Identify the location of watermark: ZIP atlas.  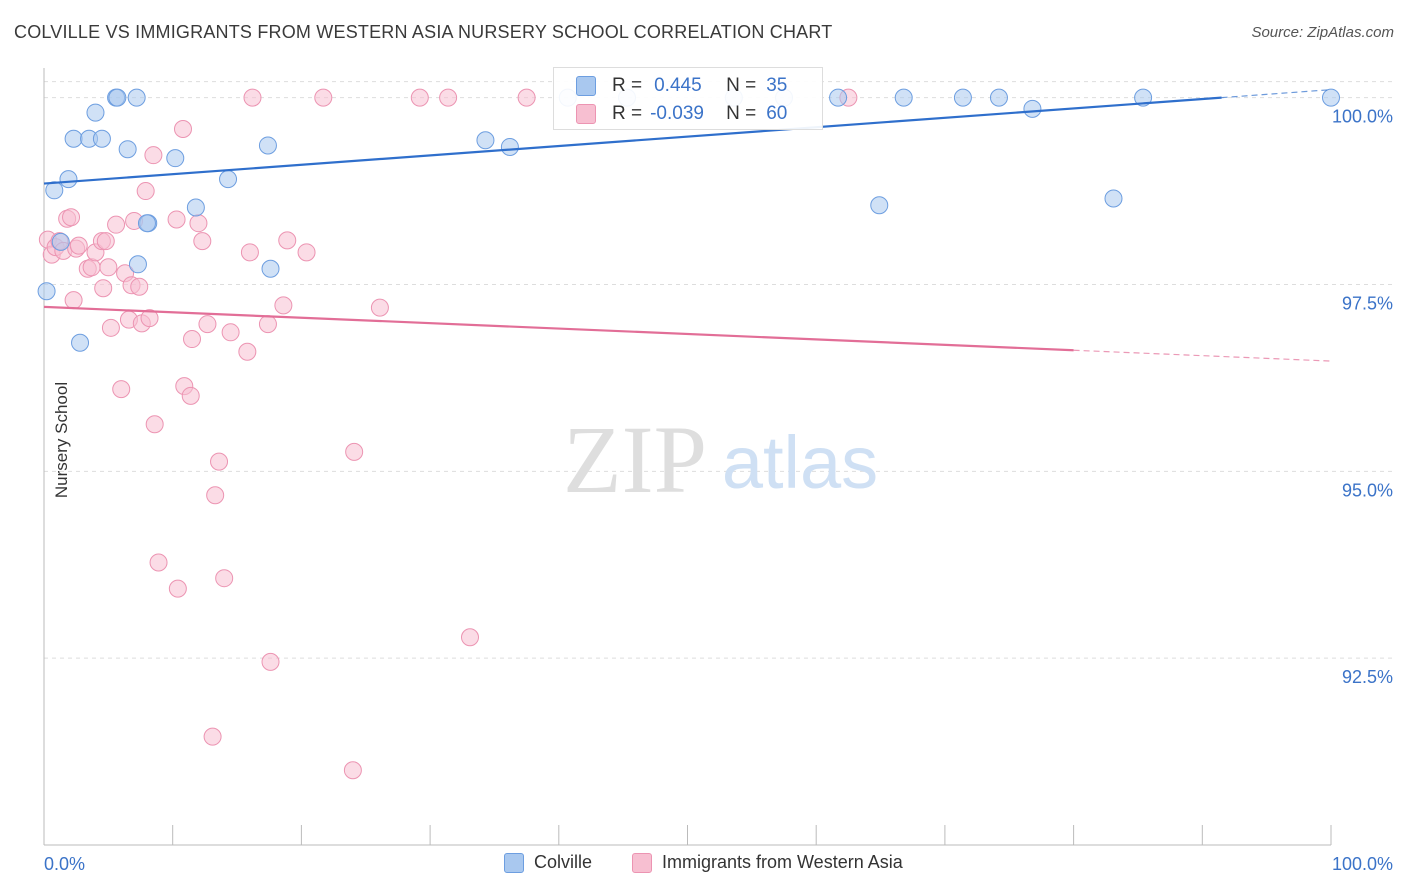
(720, 459).